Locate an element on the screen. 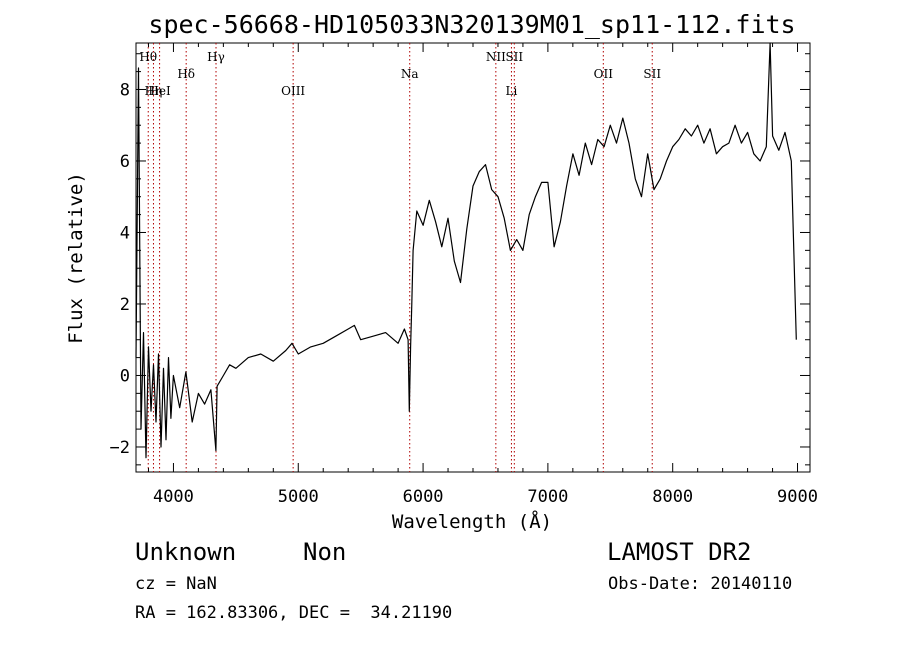 This screenshot has height=649, width=900. x-tick-label-3: 7000 is located at coordinates (547, 497).